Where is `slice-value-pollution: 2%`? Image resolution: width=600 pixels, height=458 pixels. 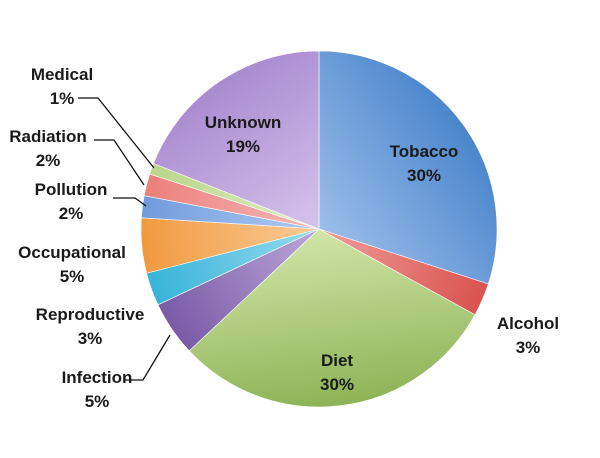 slice-value-pollution: 2% is located at coordinates (71, 213).